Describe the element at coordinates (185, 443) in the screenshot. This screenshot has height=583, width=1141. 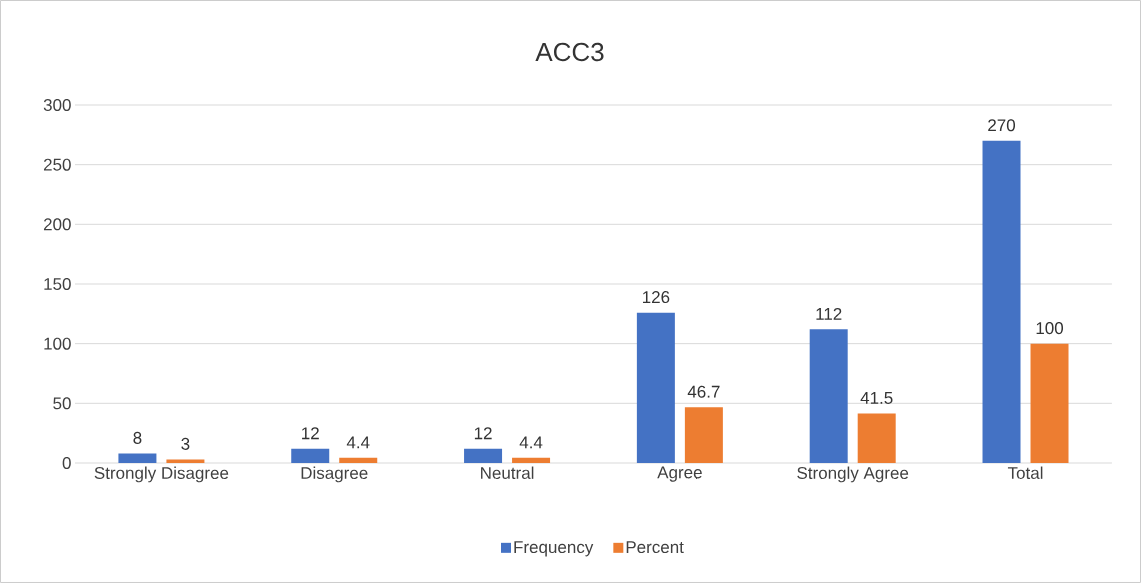
I see `data-label: 3` at that location.